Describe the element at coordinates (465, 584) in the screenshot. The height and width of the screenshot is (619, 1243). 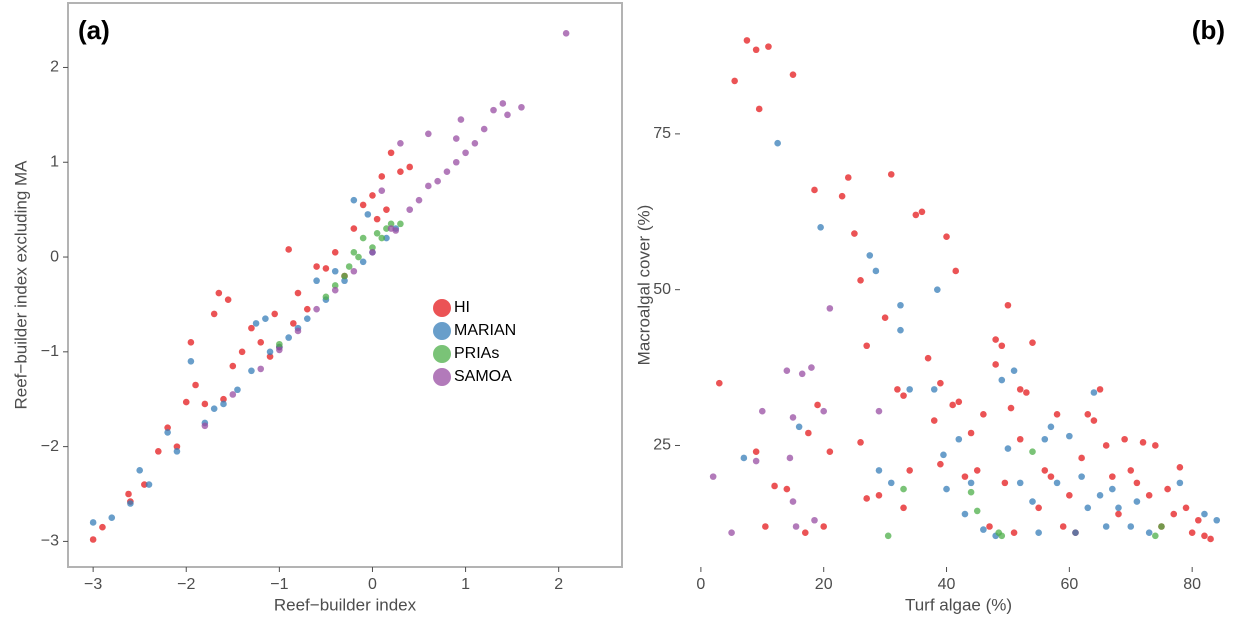
I see `x-tick-label: 1` at that location.